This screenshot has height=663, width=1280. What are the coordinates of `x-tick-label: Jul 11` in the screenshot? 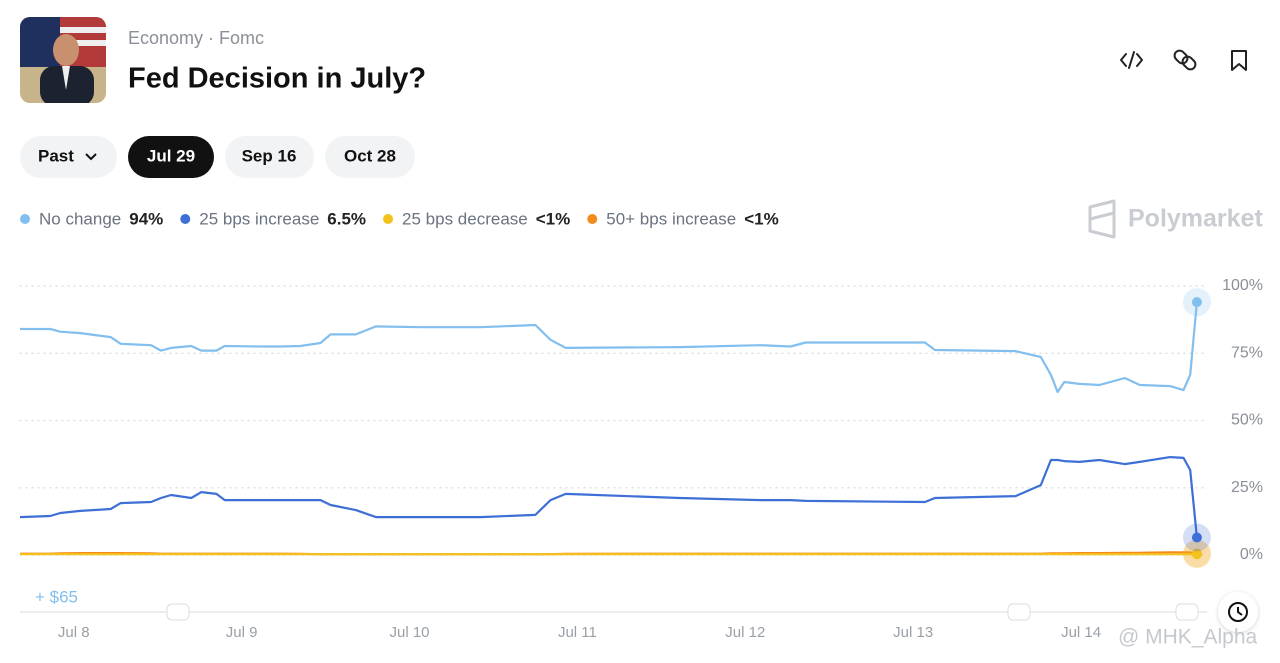 It's located at (577, 632).